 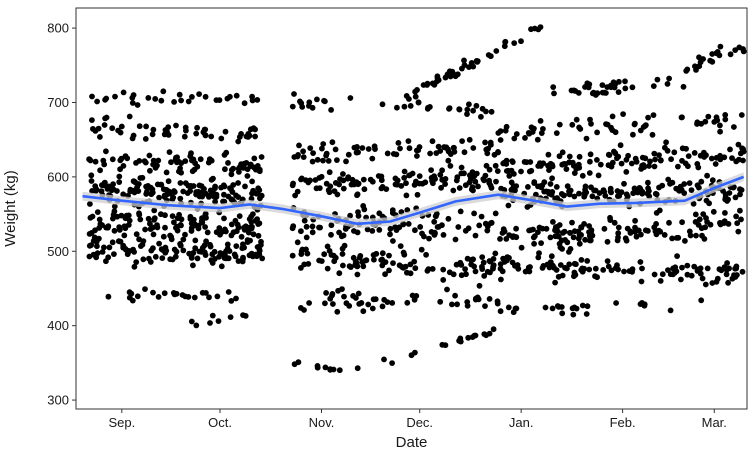 What do you see at coordinates (10, 208) in the screenshot?
I see `y-axis-title: Weight (kg)` at bounding box center [10, 208].